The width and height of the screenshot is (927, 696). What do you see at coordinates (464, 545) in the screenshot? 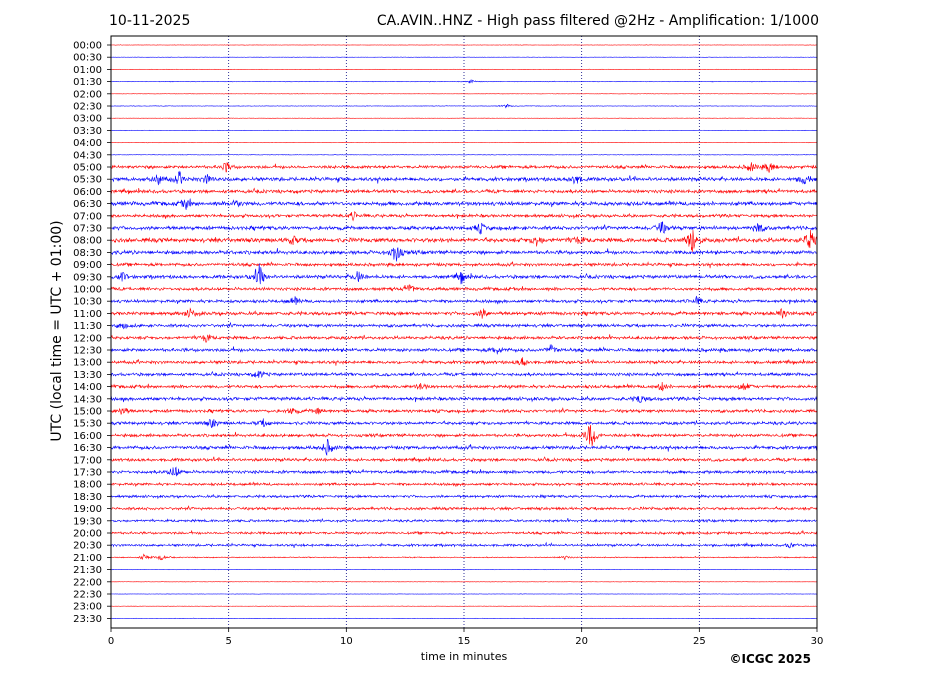
I see `trace-2030` at bounding box center [464, 545].